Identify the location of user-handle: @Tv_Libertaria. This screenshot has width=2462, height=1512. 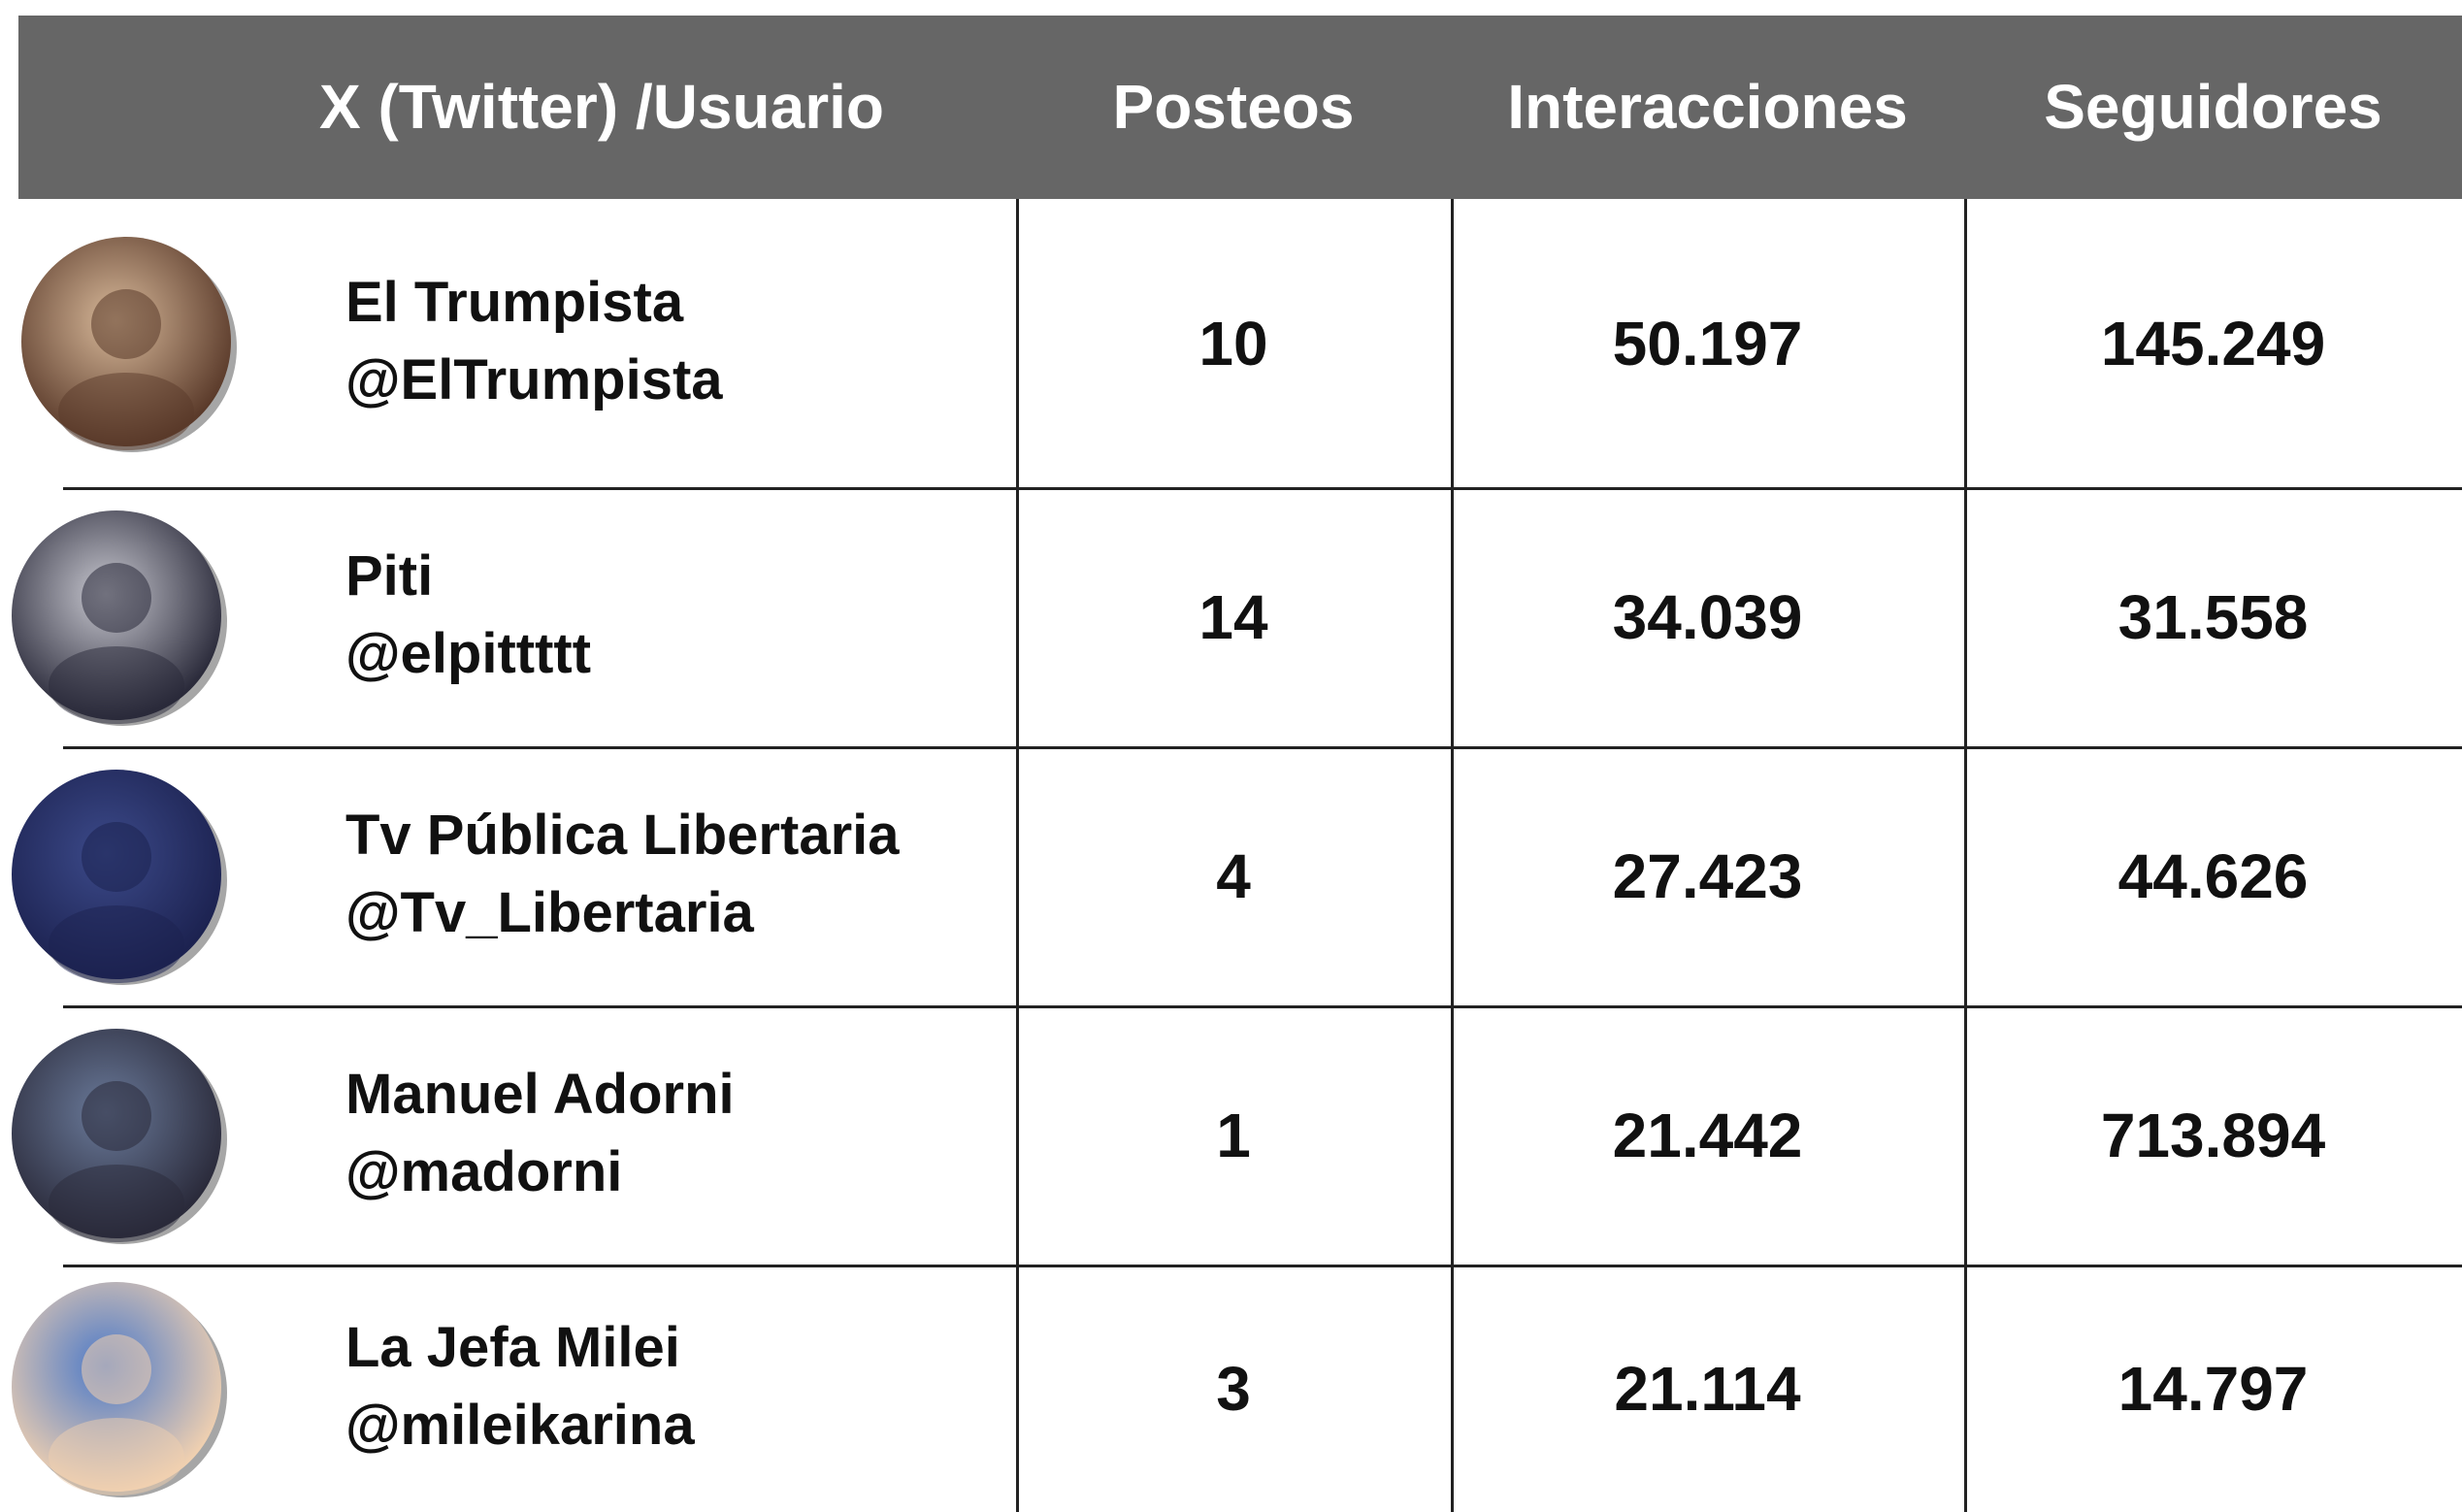
(549, 912).